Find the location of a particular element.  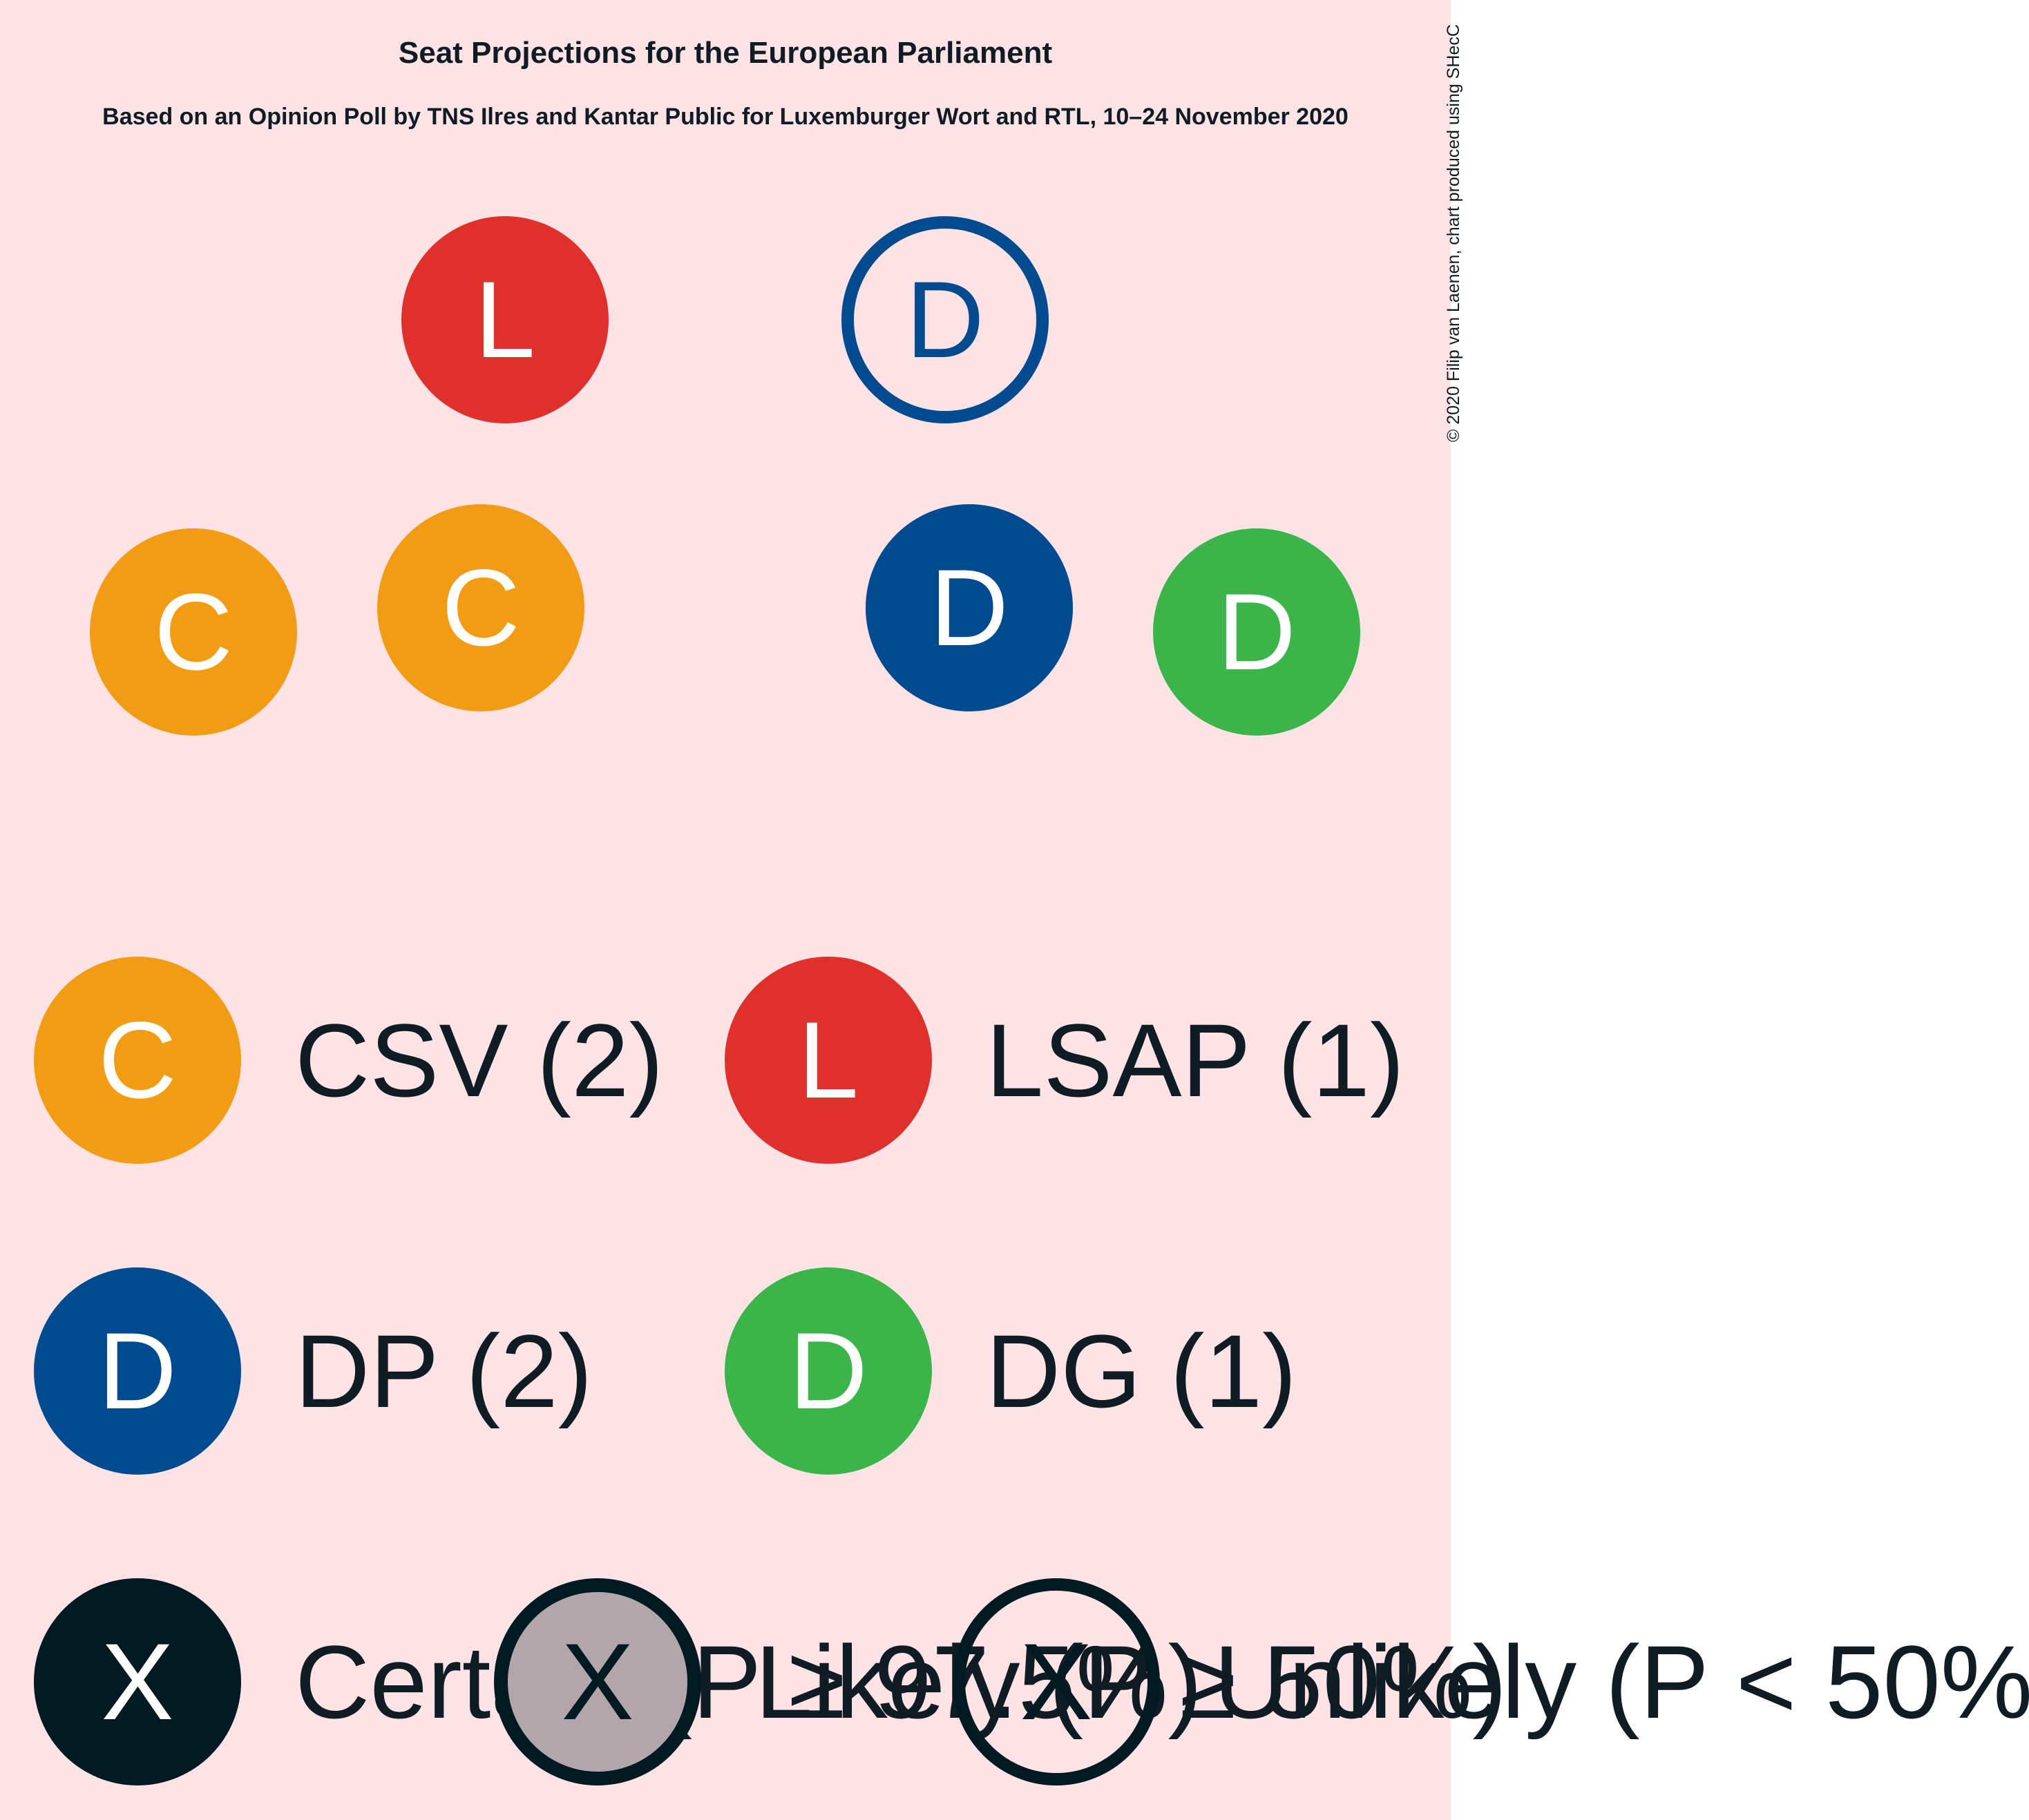

legend-item-csv: C CSV (2) is located at coordinates (348, 1060).